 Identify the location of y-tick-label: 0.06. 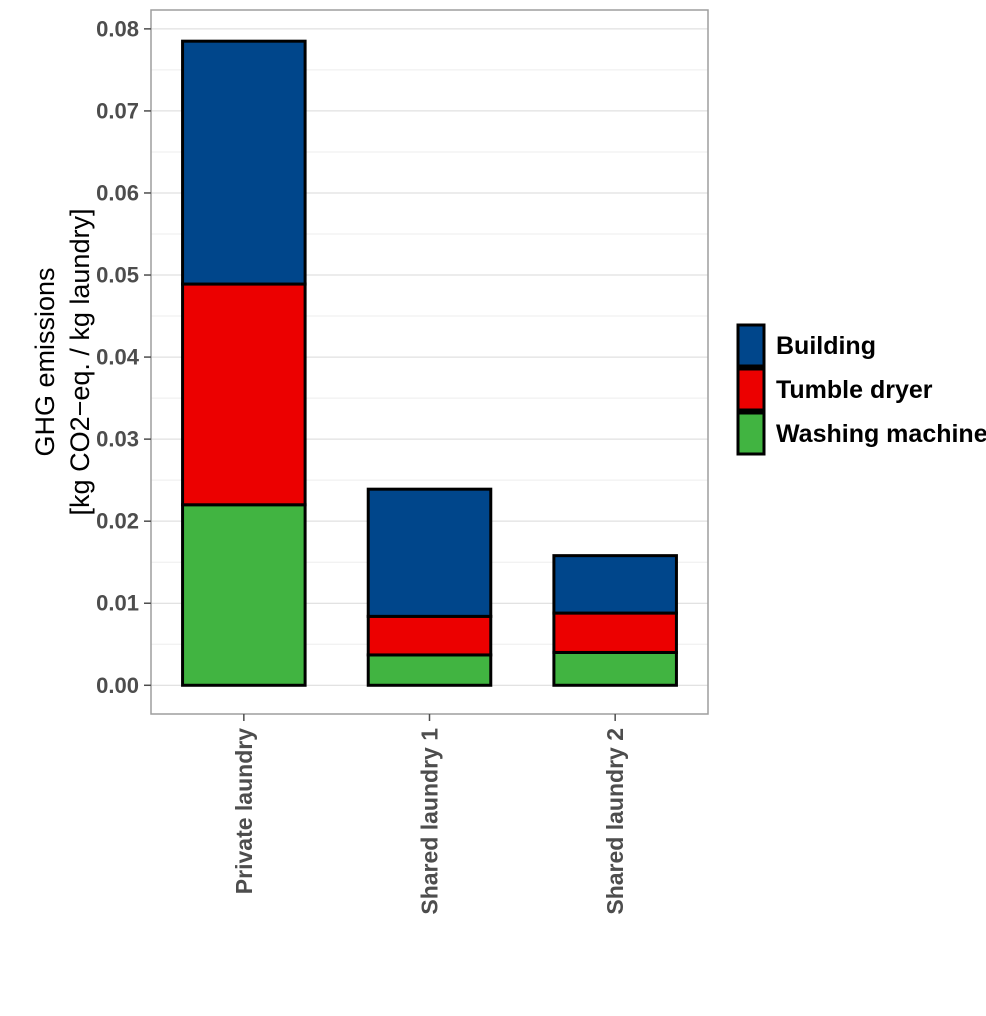
(117, 192).